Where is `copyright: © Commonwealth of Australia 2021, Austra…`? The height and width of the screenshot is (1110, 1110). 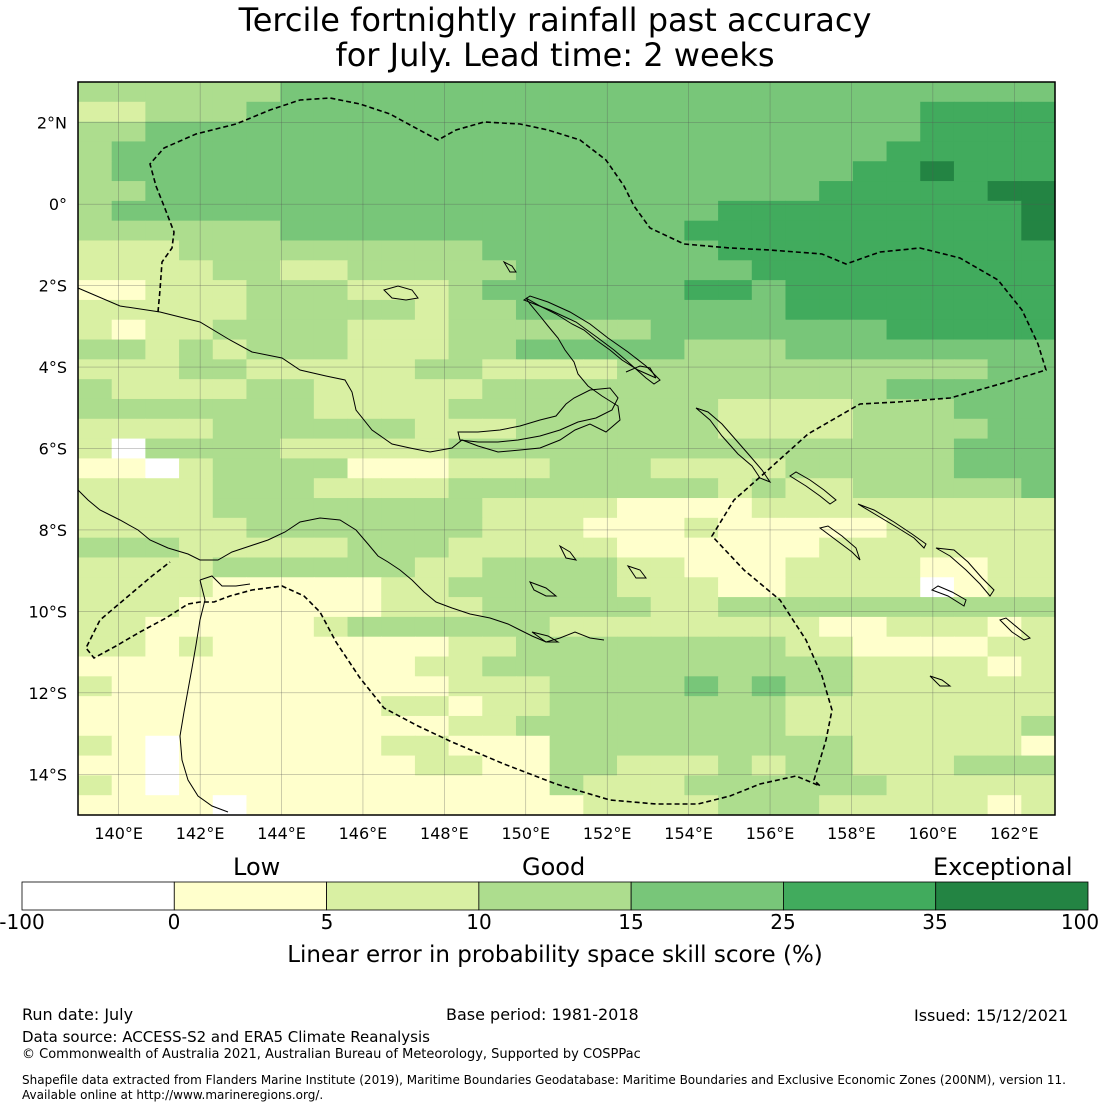 copyright: © Commonwealth of Australia 2021, Austra… is located at coordinates (331, 1054).